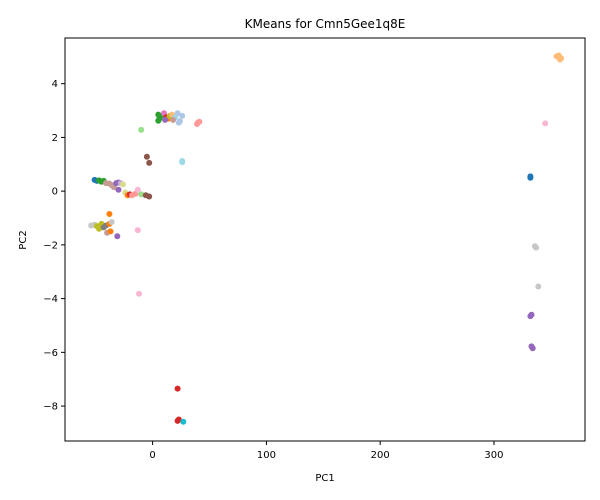 This screenshot has width=600, height=500. I want to click on y-axis: −8 −6 −4 −2 0 2 4, so click(54, 246).